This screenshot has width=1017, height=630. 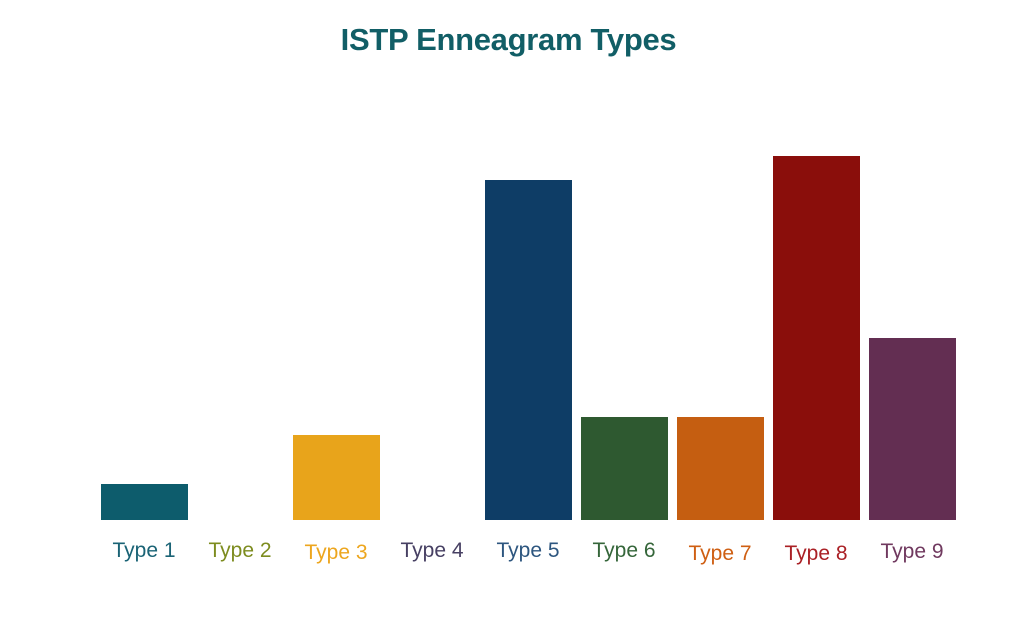 I want to click on category-label-type-6: Type 6, so click(x=624, y=550).